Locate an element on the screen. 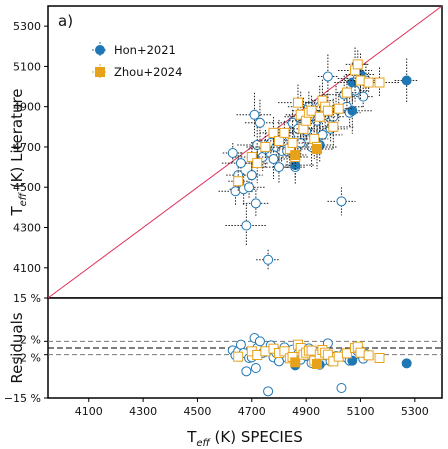  x-axis-title: Teff (K) SPECIES is located at coordinates (244, 438).